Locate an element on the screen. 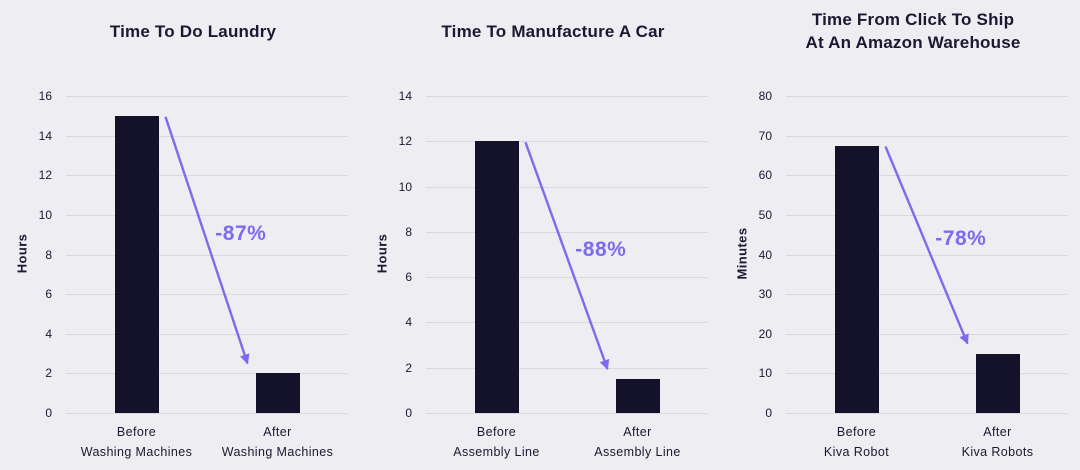  y-tick-label: 20 is located at coordinates (765, 333).